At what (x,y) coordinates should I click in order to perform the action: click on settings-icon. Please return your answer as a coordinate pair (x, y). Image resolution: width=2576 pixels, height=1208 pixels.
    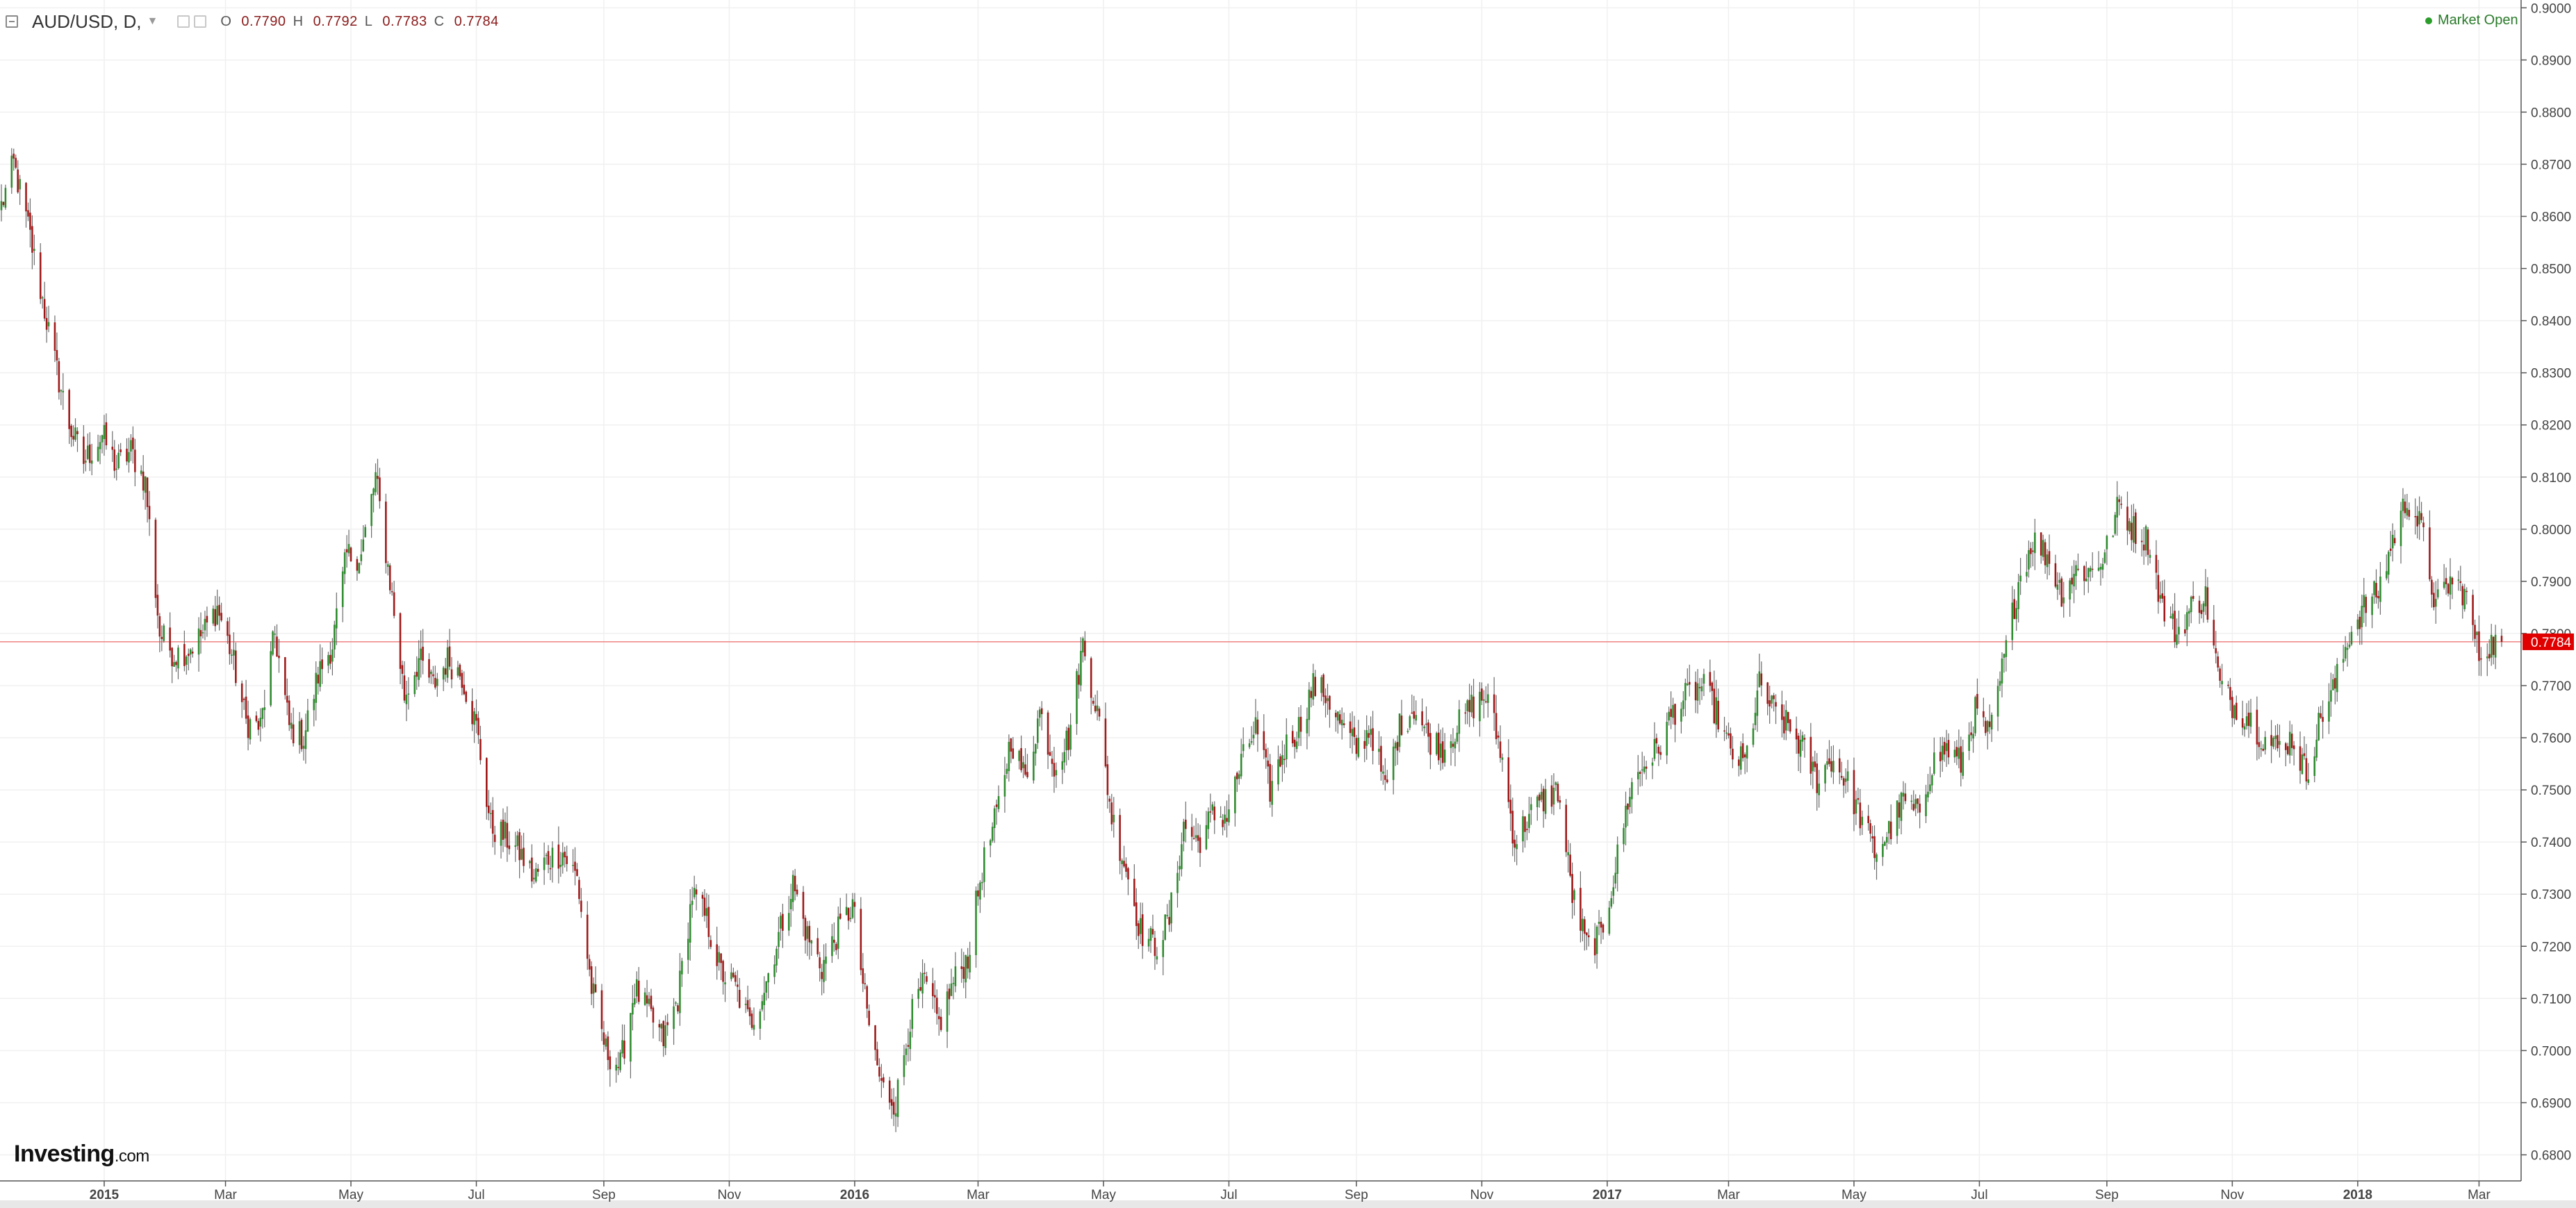
    Looking at the image, I should click on (201, 21).